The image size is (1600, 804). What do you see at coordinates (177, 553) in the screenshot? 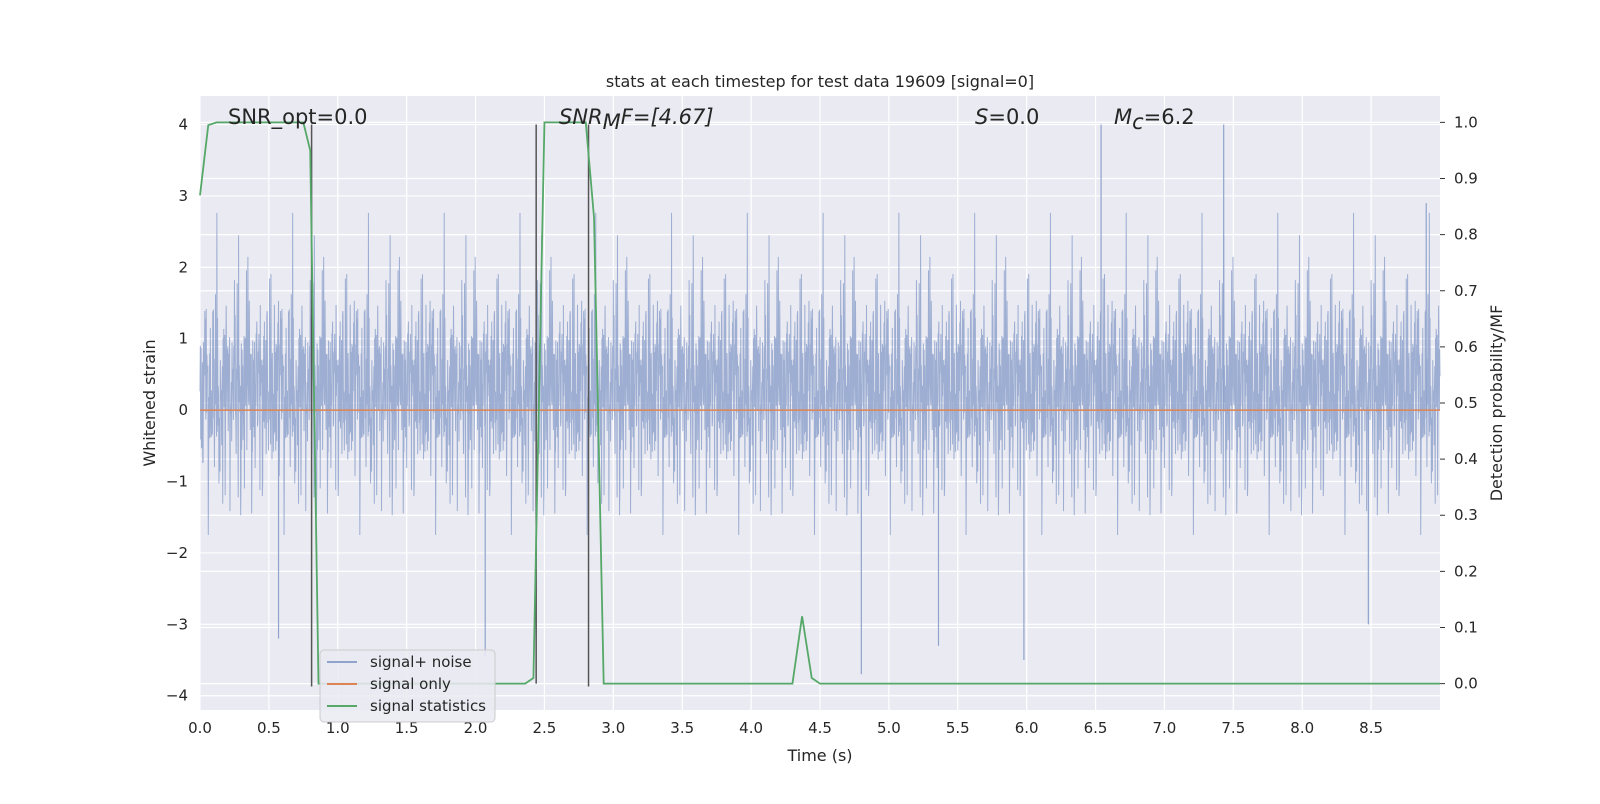
I see `y-left-tick-label: −2` at bounding box center [177, 553].